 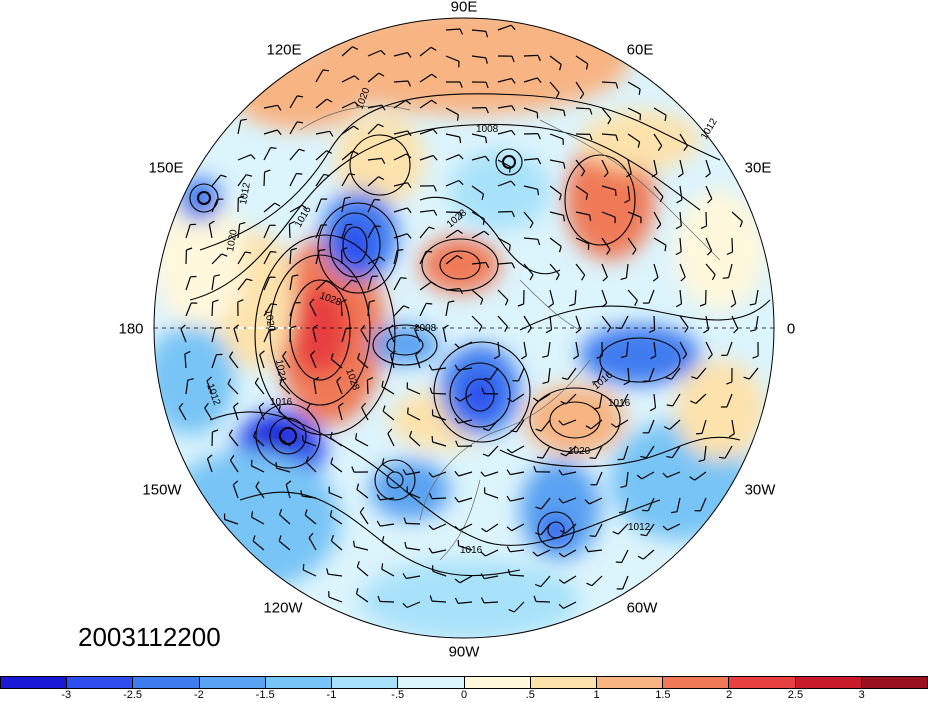 What do you see at coordinates (284, 50) in the screenshot?
I see `lon-label-120e: 120E` at bounding box center [284, 50].